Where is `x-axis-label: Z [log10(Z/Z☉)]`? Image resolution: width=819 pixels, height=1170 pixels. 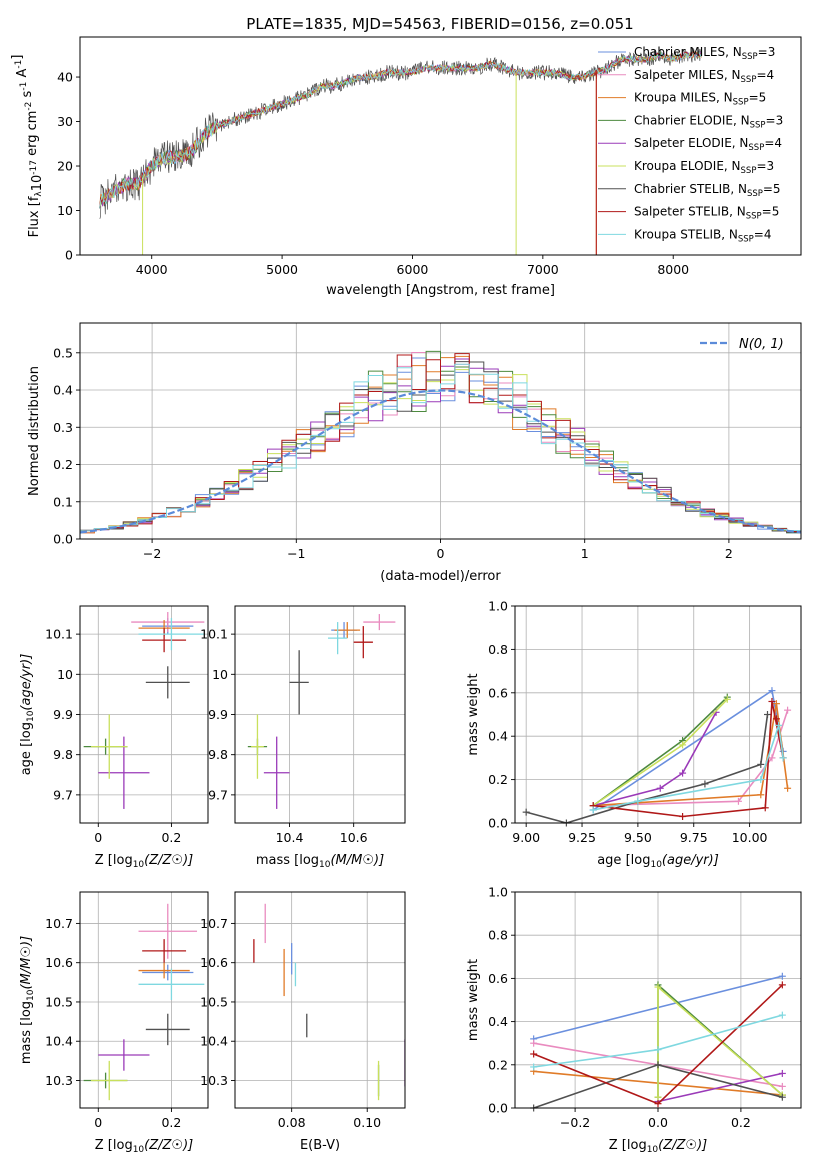
x-axis-label: Z [log10(Z/Z☉)] is located at coordinates (144, 861).